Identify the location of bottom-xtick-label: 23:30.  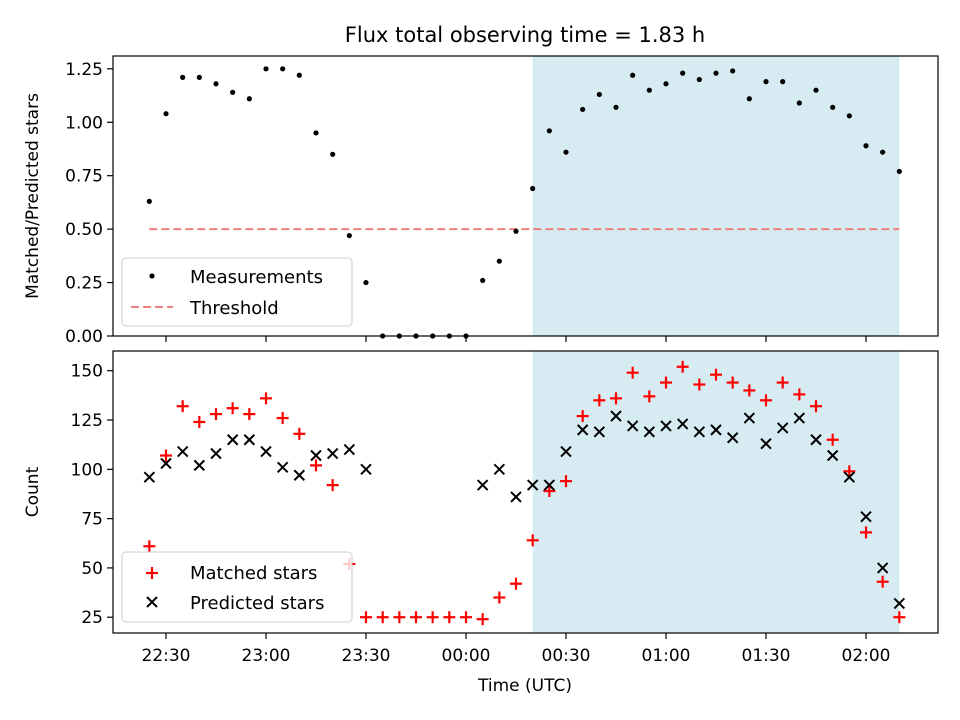
(366, 656).